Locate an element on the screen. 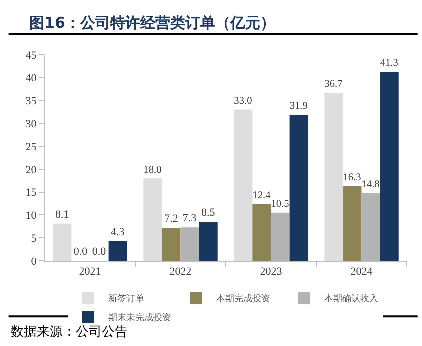 The height and width of the screenshot is (346, 422). y-tick-label: 5 is located at coordinates (34, 238).